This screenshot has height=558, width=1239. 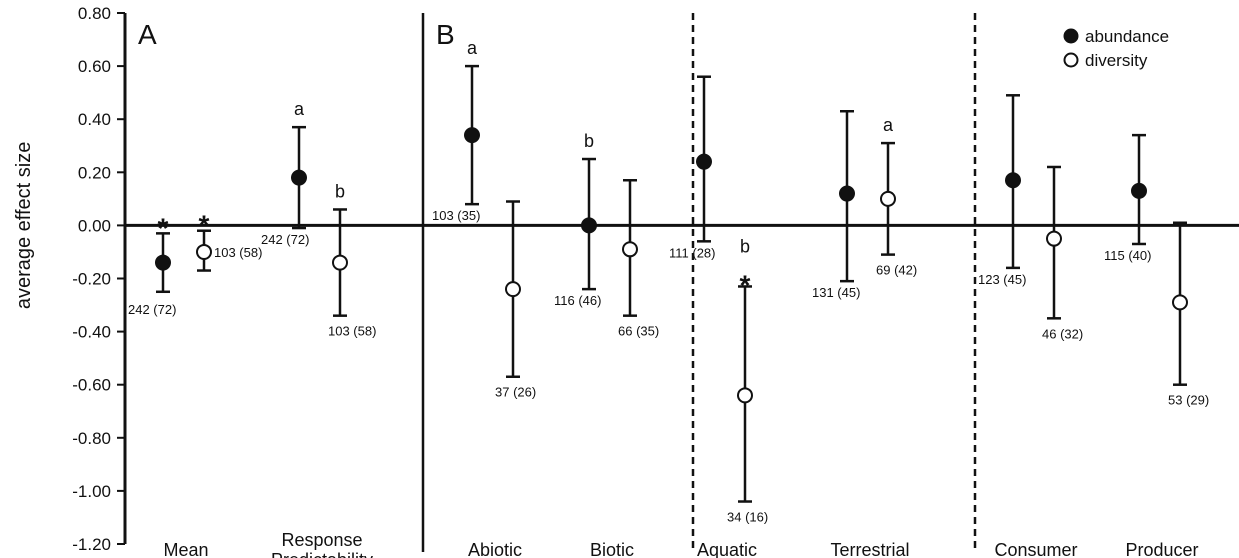 What do you see at coordinates (495, 549) in the screenshot?
I see `category-label: Abiotic` at bounding box center [495, 549].